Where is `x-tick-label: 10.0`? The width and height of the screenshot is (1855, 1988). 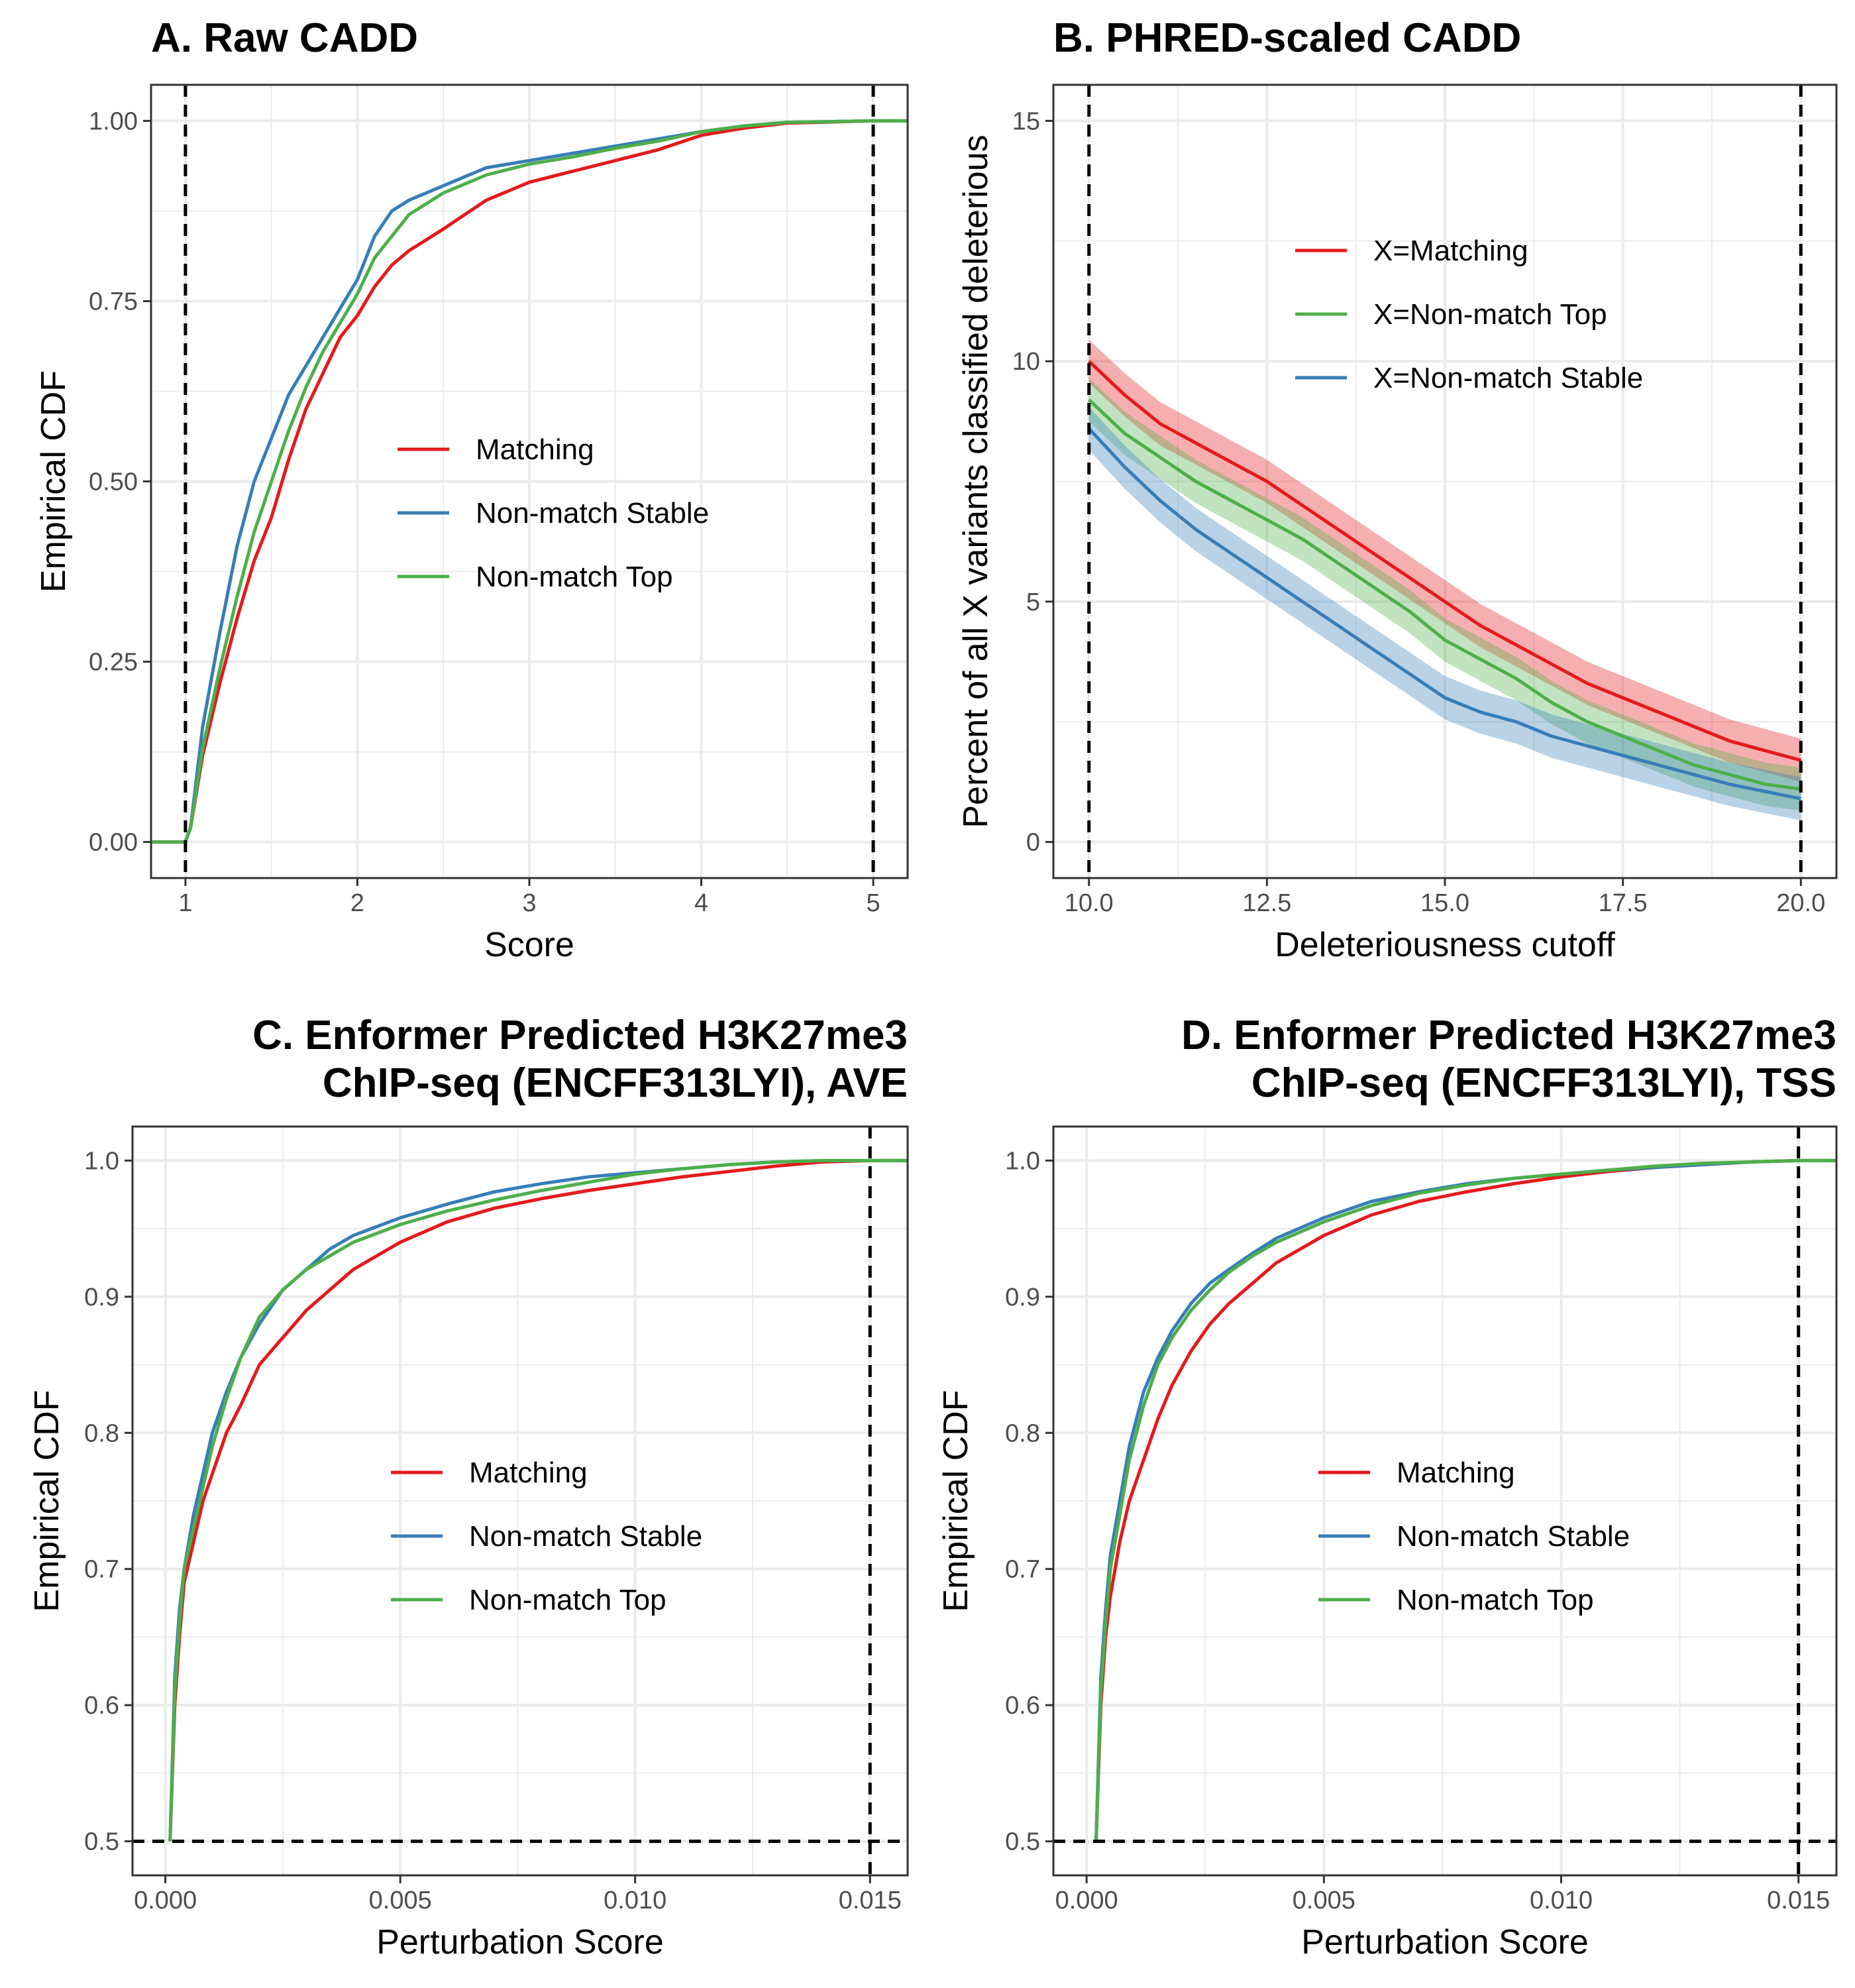 x-tick-label: 10.0 is located at coordinates (1089, 903).